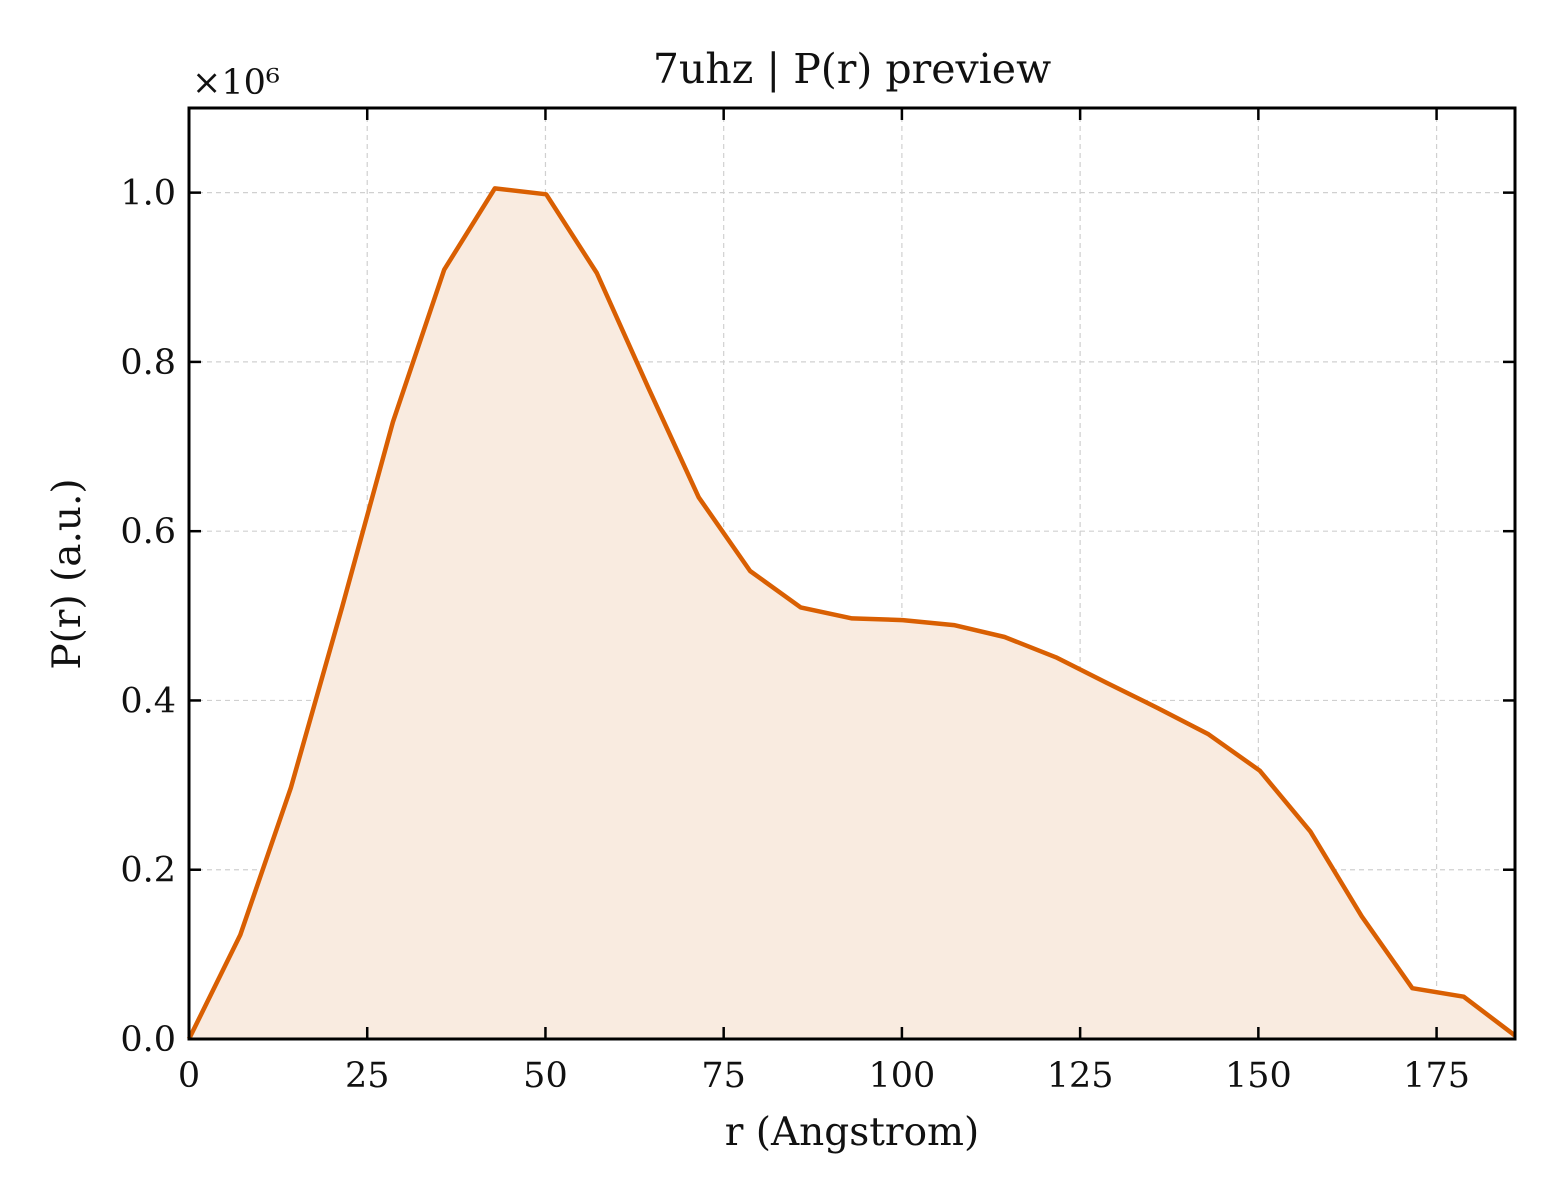 The width and height of the screenshot is (1560, 1200). Describe the element at coordinates (236, 83) in the screenshot. I see `y-axis-multiplier: ×10⁶` at that location.